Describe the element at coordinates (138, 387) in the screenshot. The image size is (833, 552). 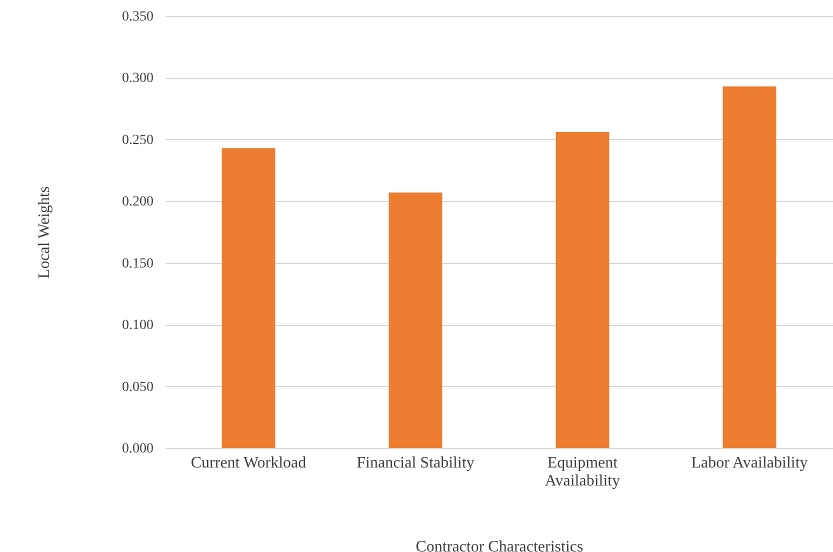
I see `y-tick-label: 0.050` at that location.